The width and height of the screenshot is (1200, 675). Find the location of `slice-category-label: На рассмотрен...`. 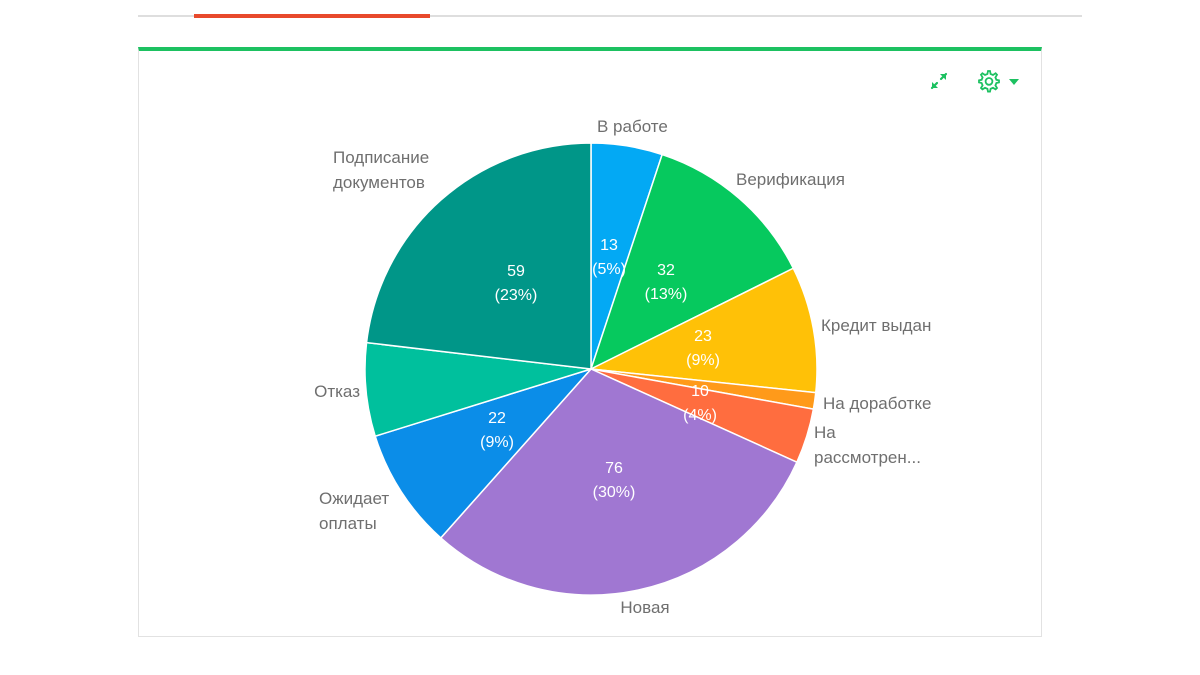

slice-category-label: На рассмотрен... is located at coordinates (867, 445).